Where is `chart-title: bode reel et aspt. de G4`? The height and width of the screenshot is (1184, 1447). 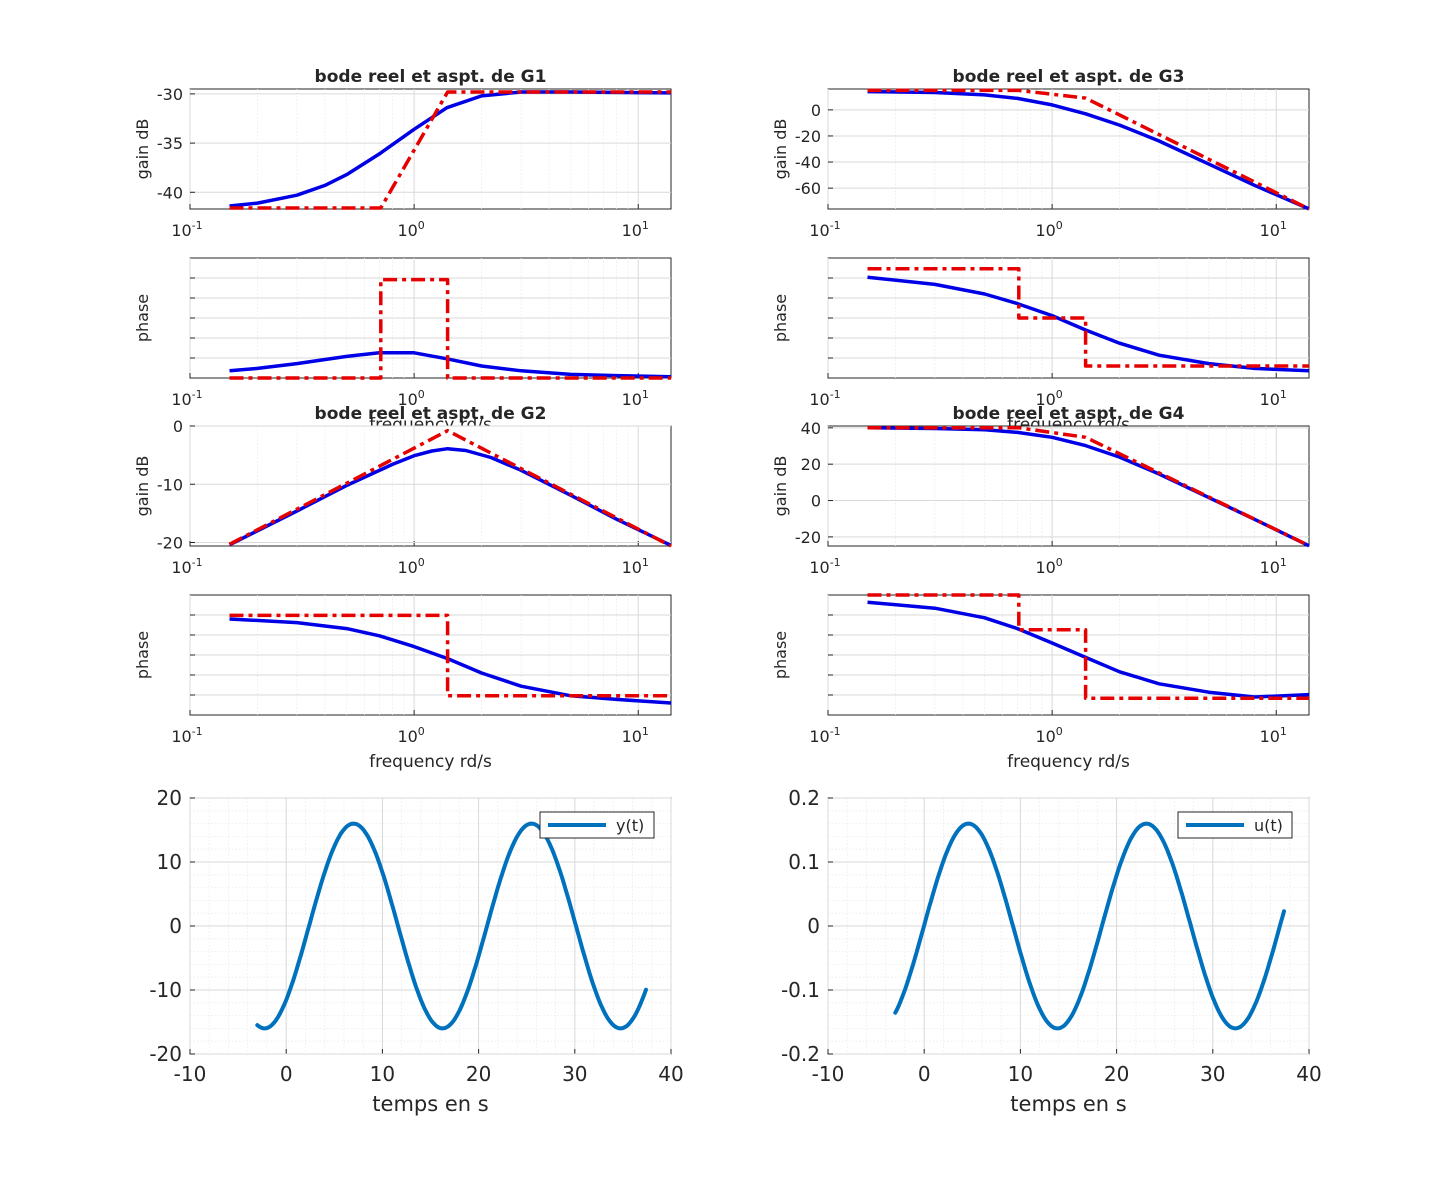
chart-title: bode reel et aspt. de G4 is located at coordinates (1069, 414).